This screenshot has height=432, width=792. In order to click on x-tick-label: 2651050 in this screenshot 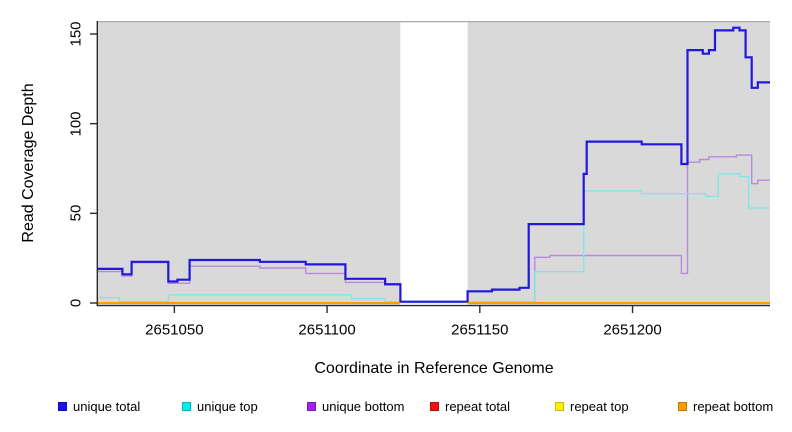, I will do `click(174, 330)`.